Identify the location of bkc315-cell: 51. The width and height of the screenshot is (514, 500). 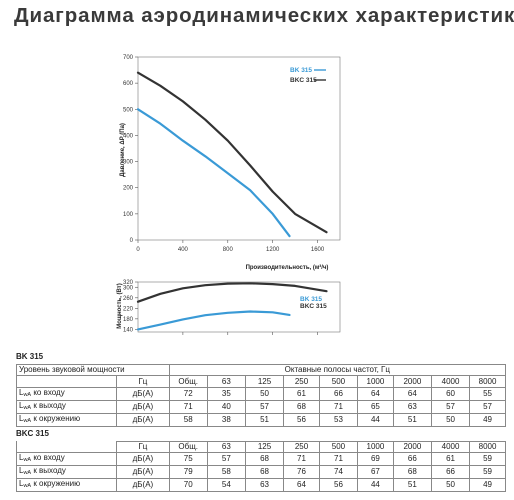
(412, 485).